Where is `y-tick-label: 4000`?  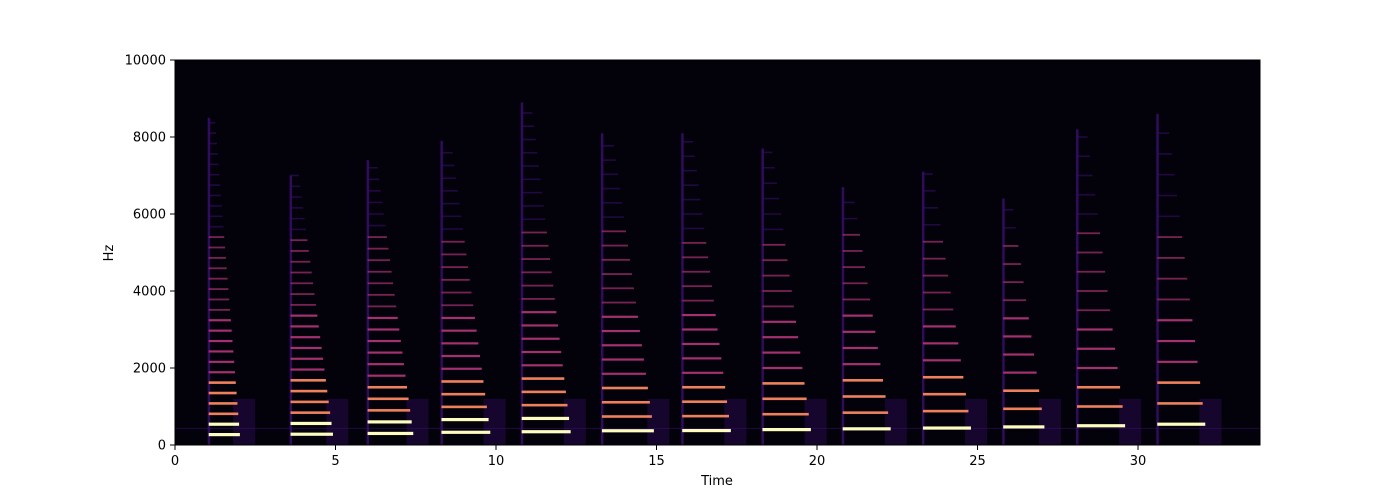 y-tick-label: 4000 is located at coordinates (149, 292).